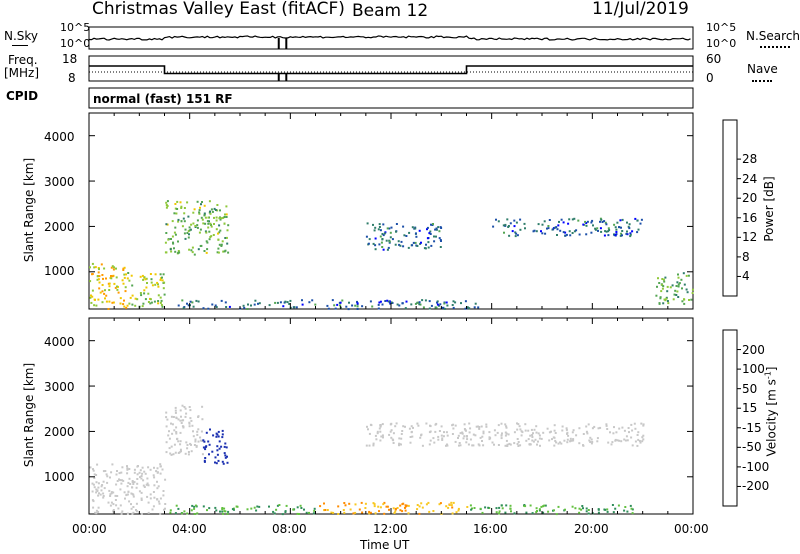 This screenshot has height=554, width=800. I want to click on mode-label: normal (fast) 151 RF, so click(163, 99).